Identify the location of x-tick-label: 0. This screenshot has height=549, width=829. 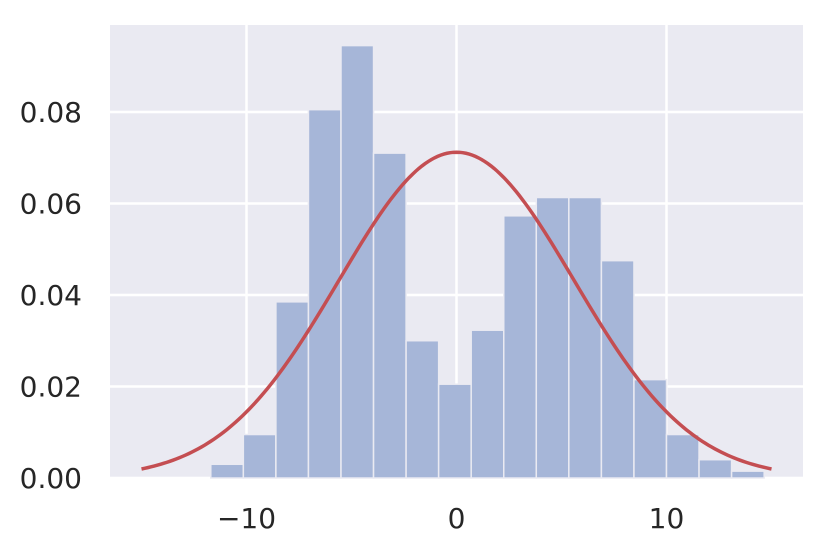
(457, 518).